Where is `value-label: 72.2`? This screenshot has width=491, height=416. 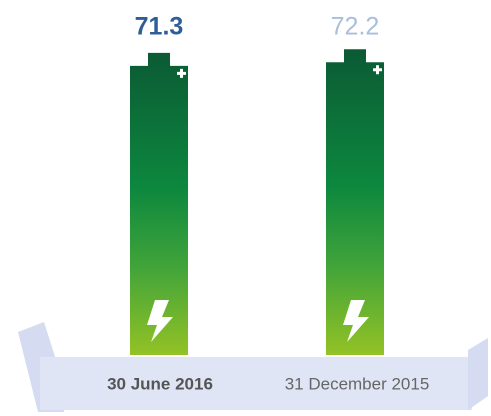 value-label: 72.2 is located at coordinates (355, 27).